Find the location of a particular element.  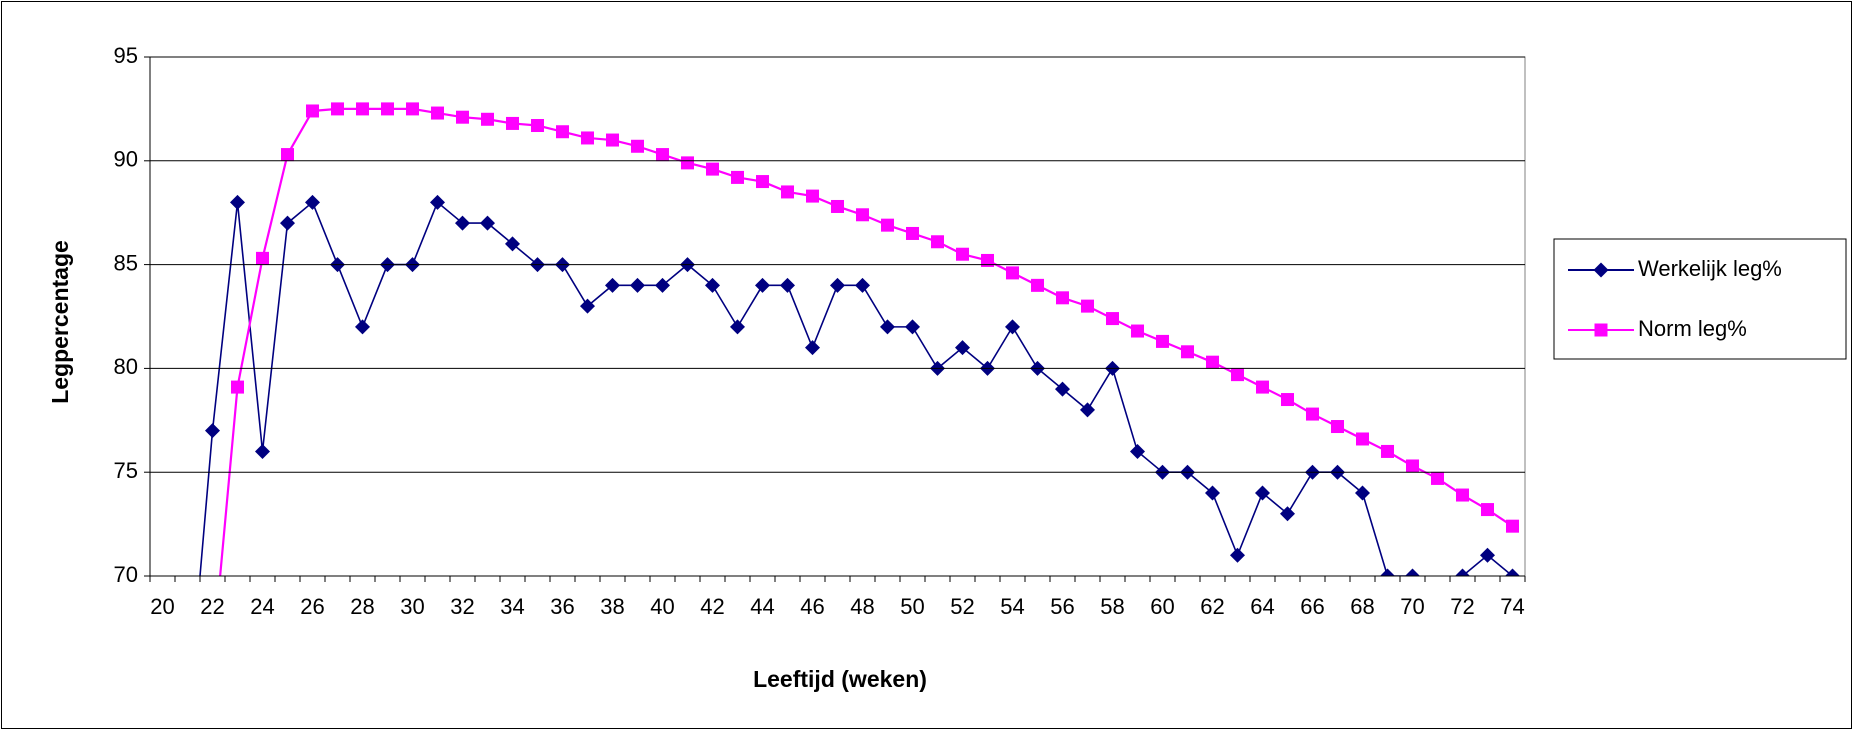

x-axis-title: Leeftijd (weken) is located at coordinates (840, 679).